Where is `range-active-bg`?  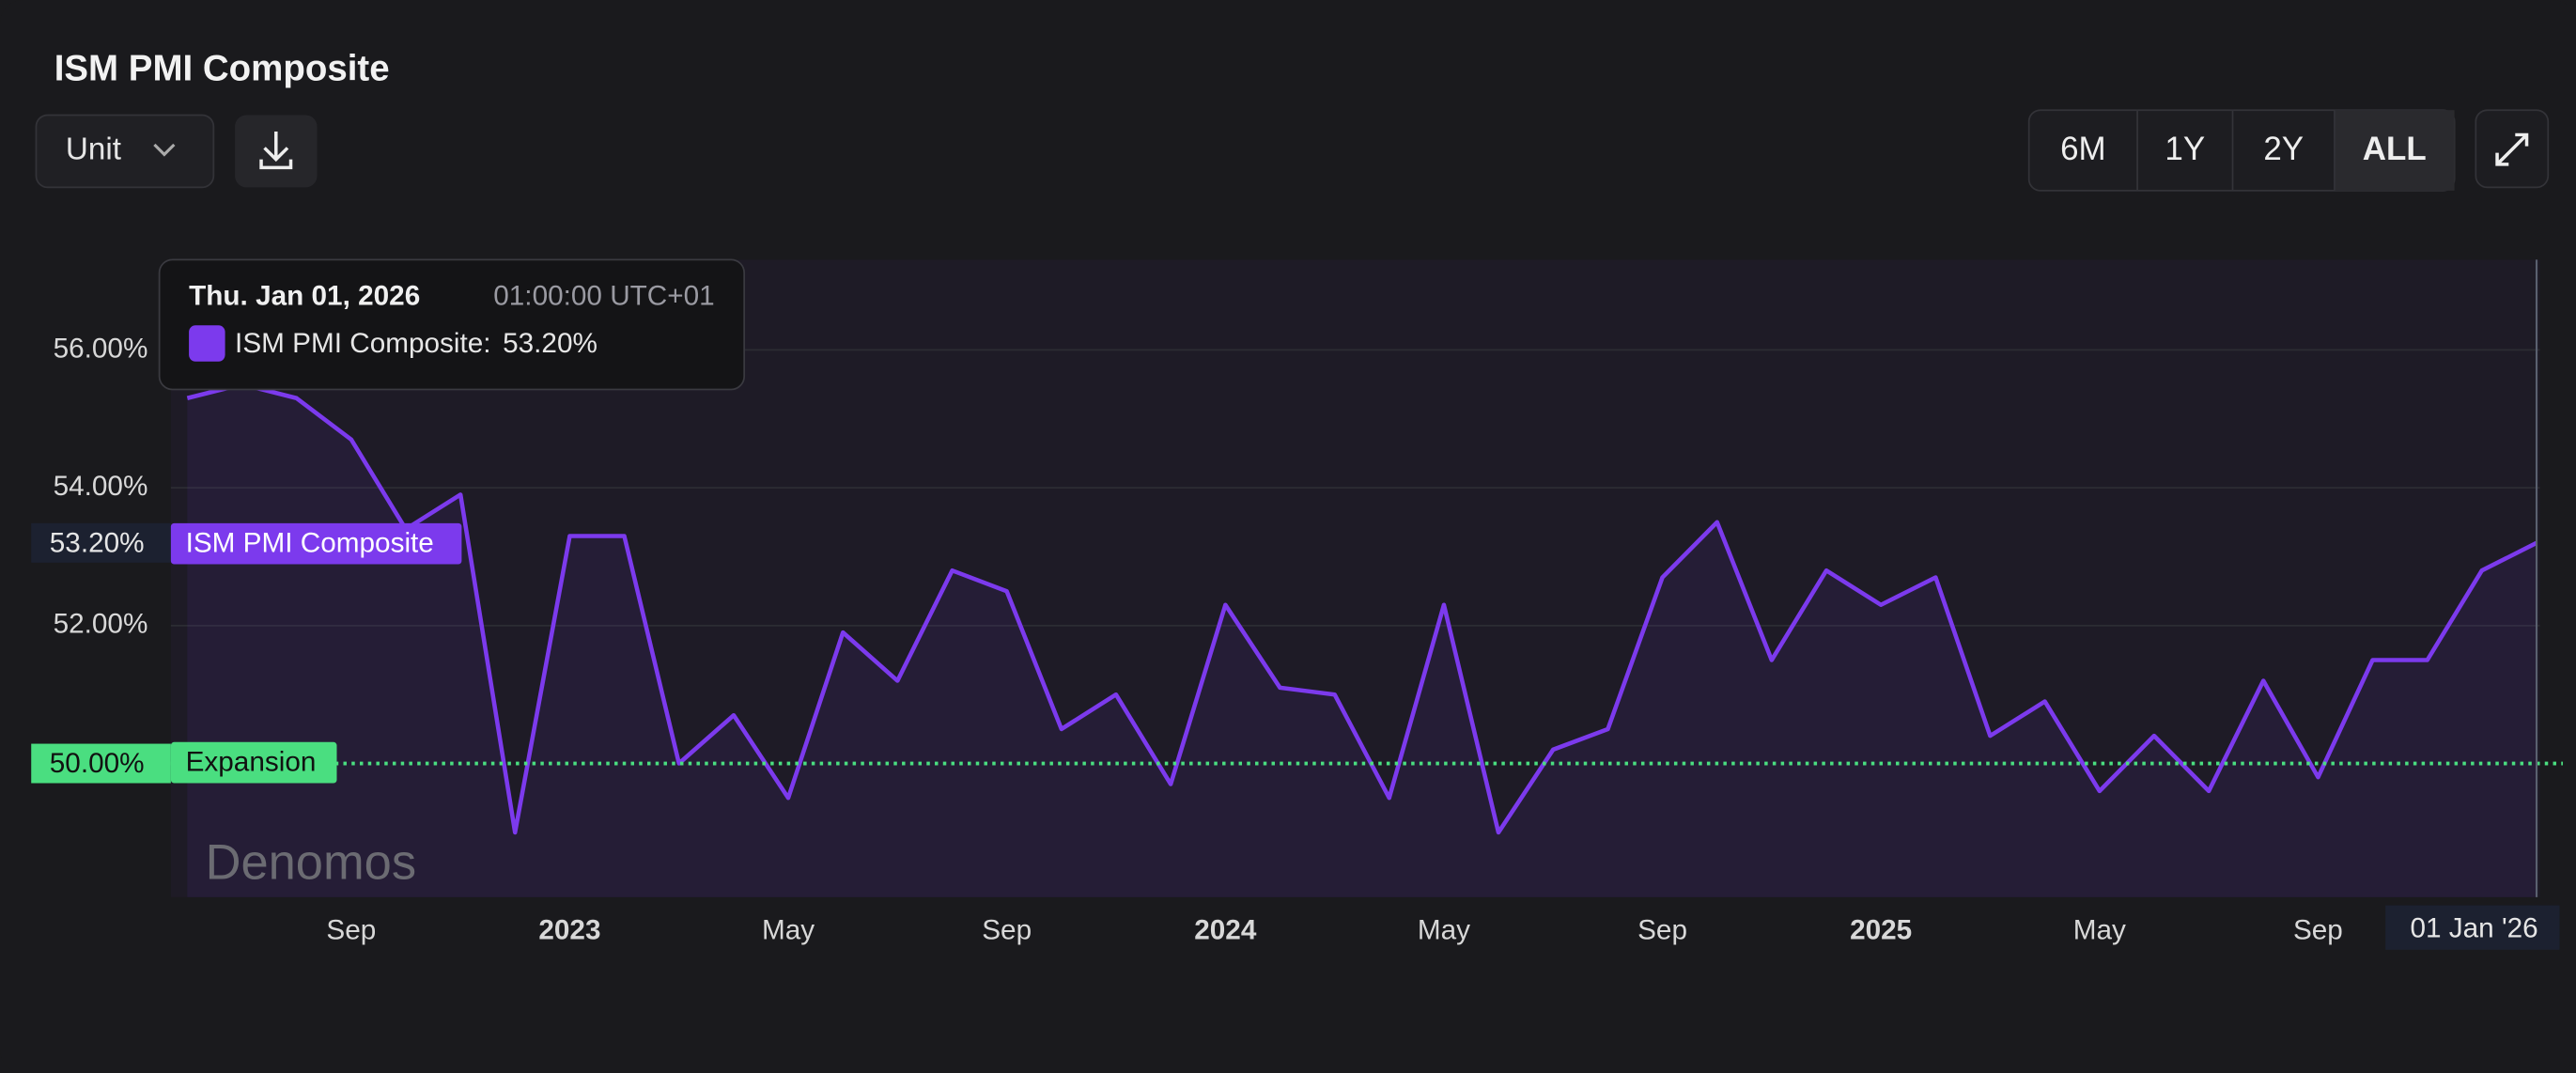
range-active-bg is located at coordinates (2394, 150).